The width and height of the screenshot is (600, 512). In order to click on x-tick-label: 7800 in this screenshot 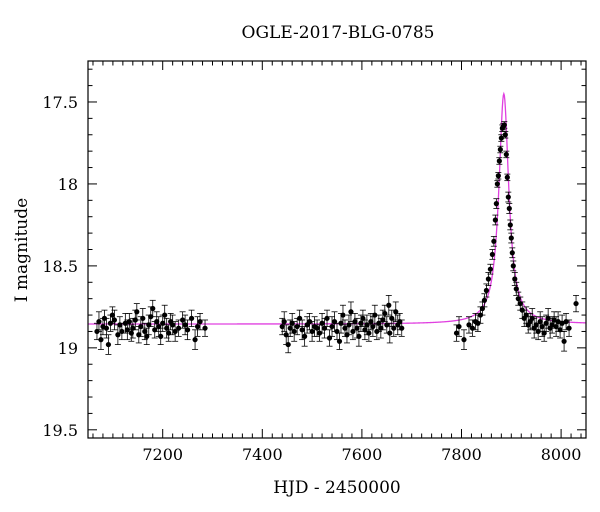, I will do `click(461, 454)`.